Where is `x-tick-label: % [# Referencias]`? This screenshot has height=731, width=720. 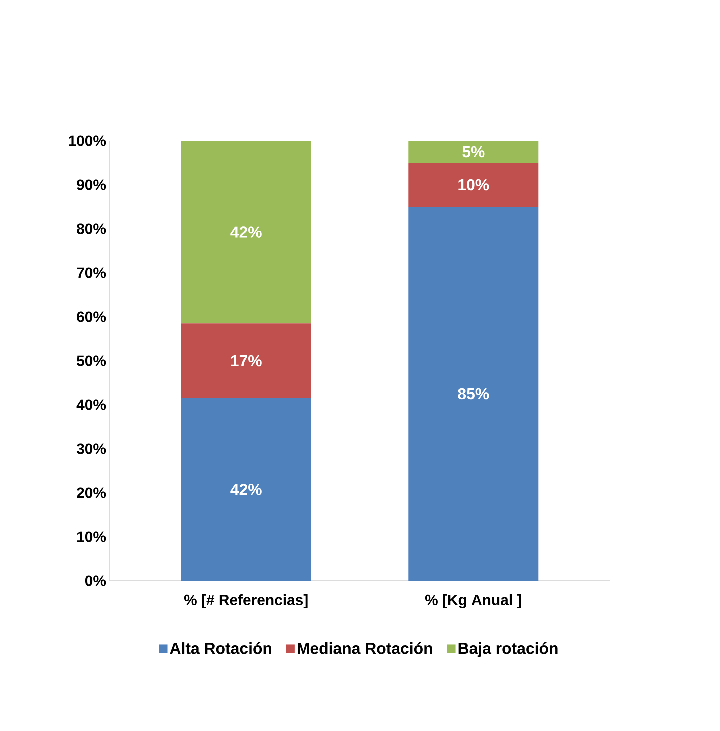
x-tick-label: % [# Referencias] is located at coordinates (246, 601).